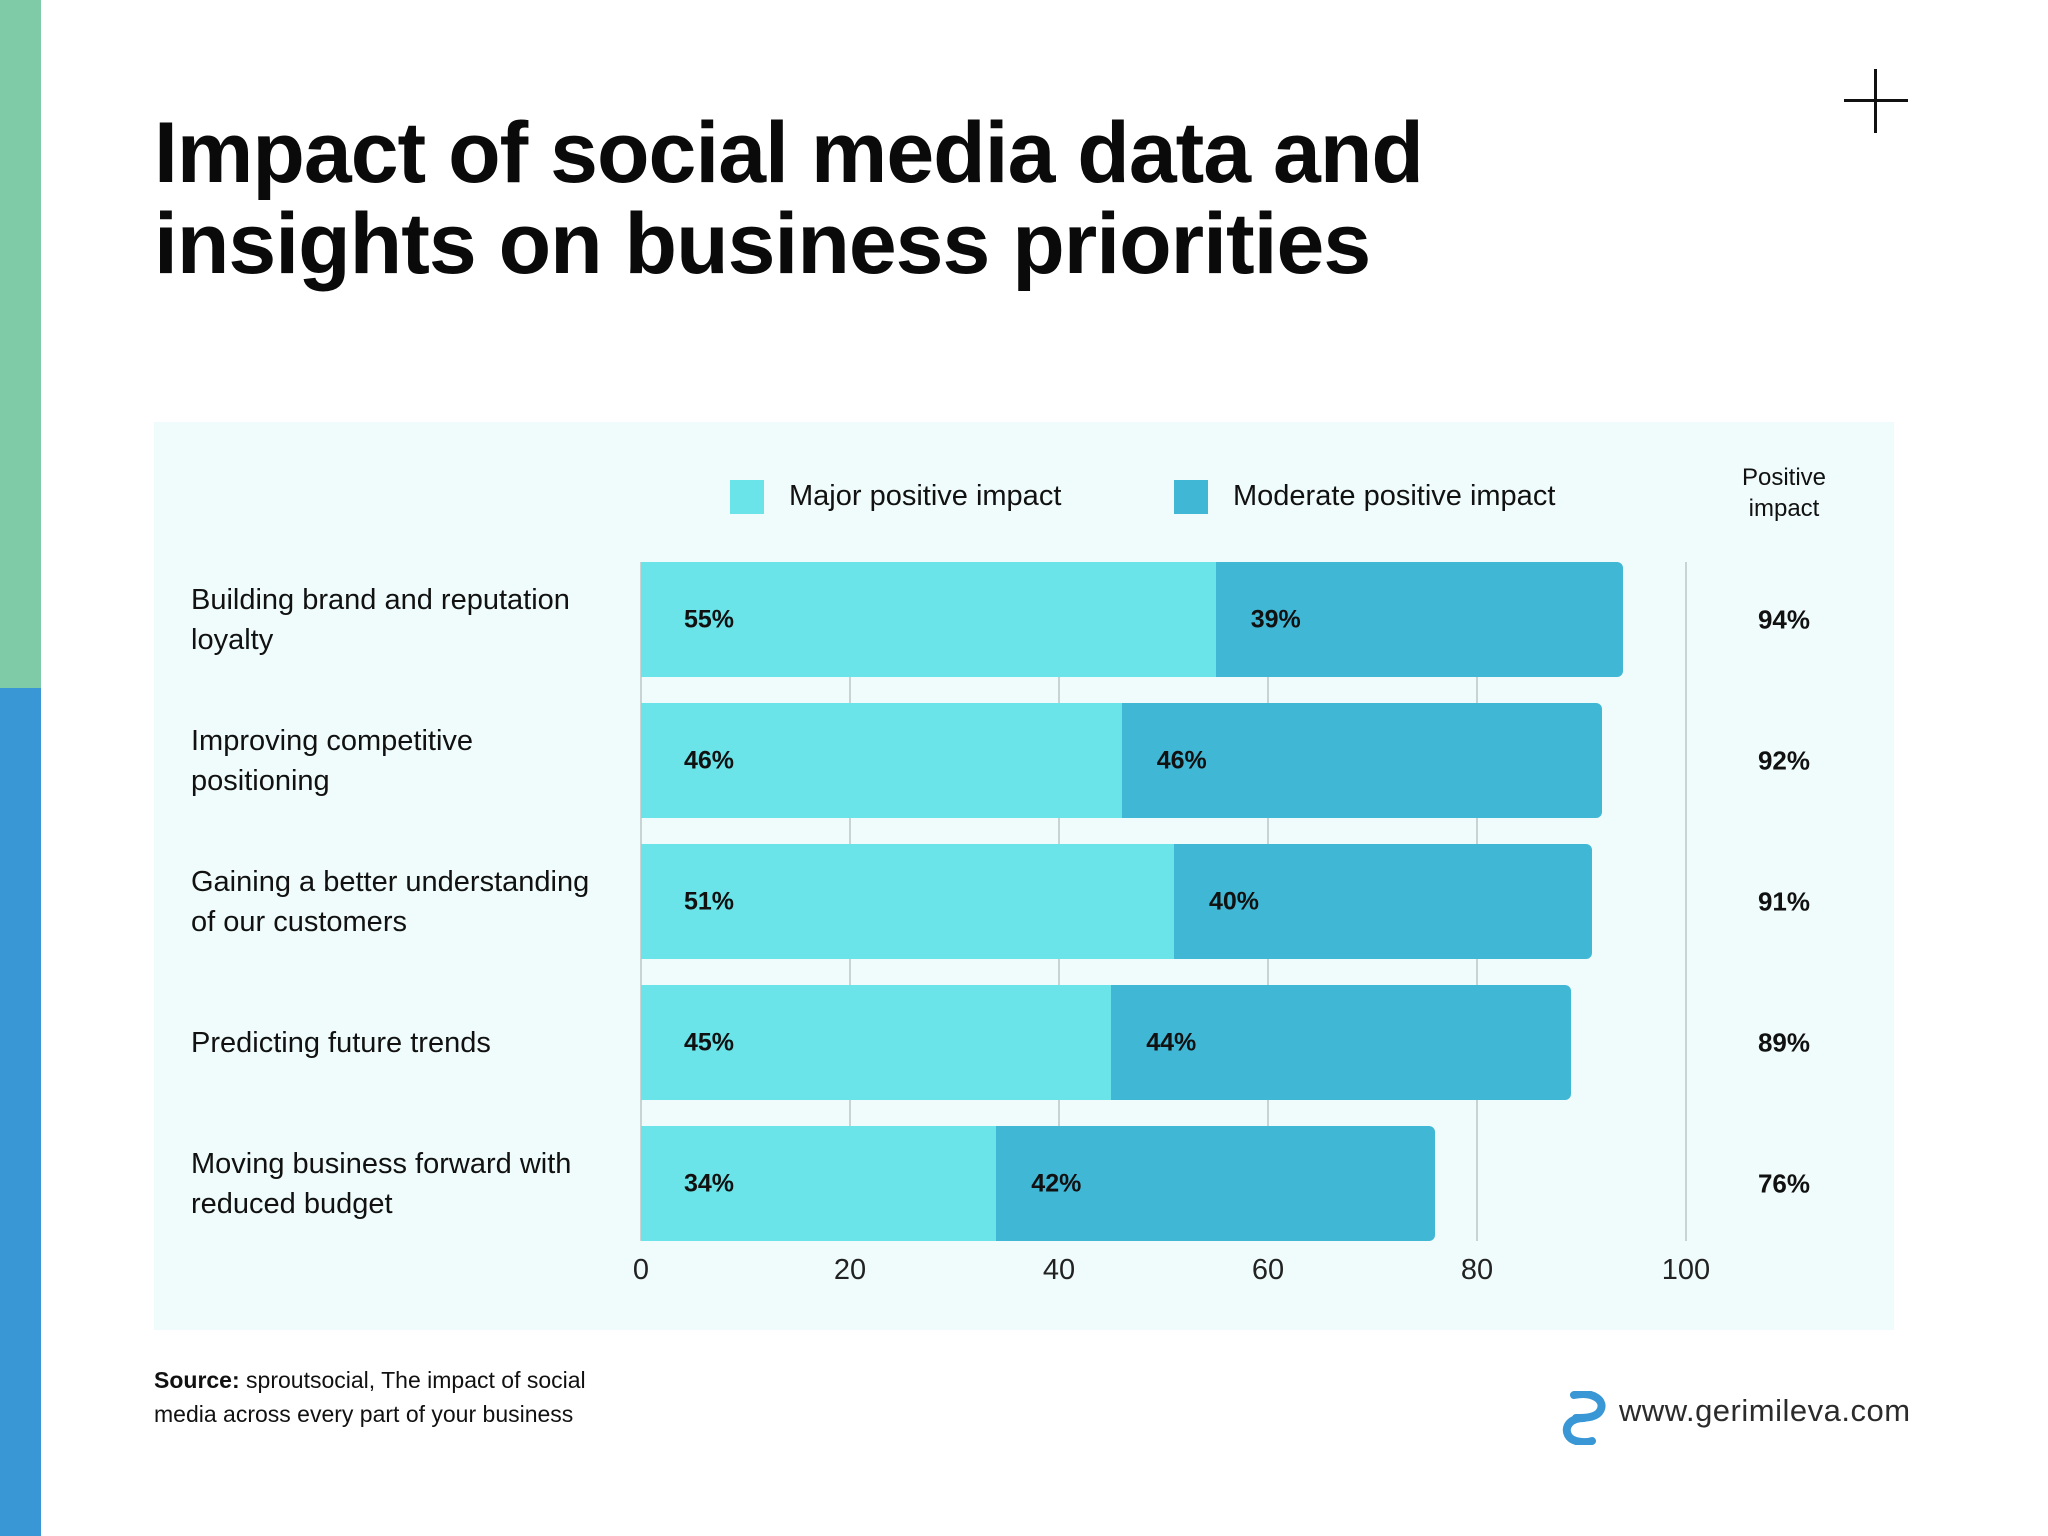 The height and width of the screenshot is (1536, 2048). Describe the element at coordinates (1191, 497) in the screenshot. I see `legend-swatch-moderate` at that location.